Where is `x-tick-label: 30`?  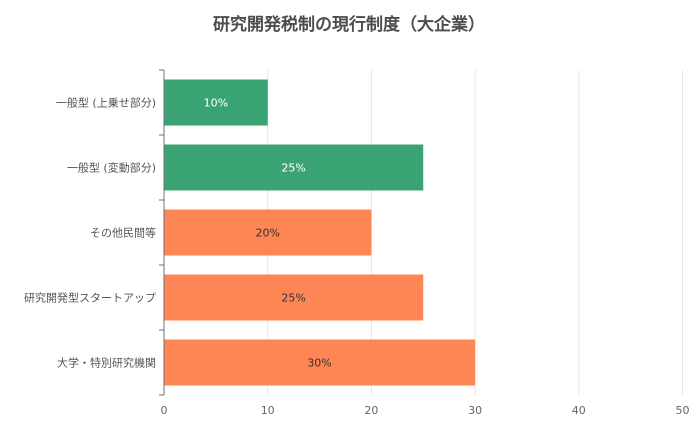 x-tick-label: 30 is located at coordinates (475, 410).